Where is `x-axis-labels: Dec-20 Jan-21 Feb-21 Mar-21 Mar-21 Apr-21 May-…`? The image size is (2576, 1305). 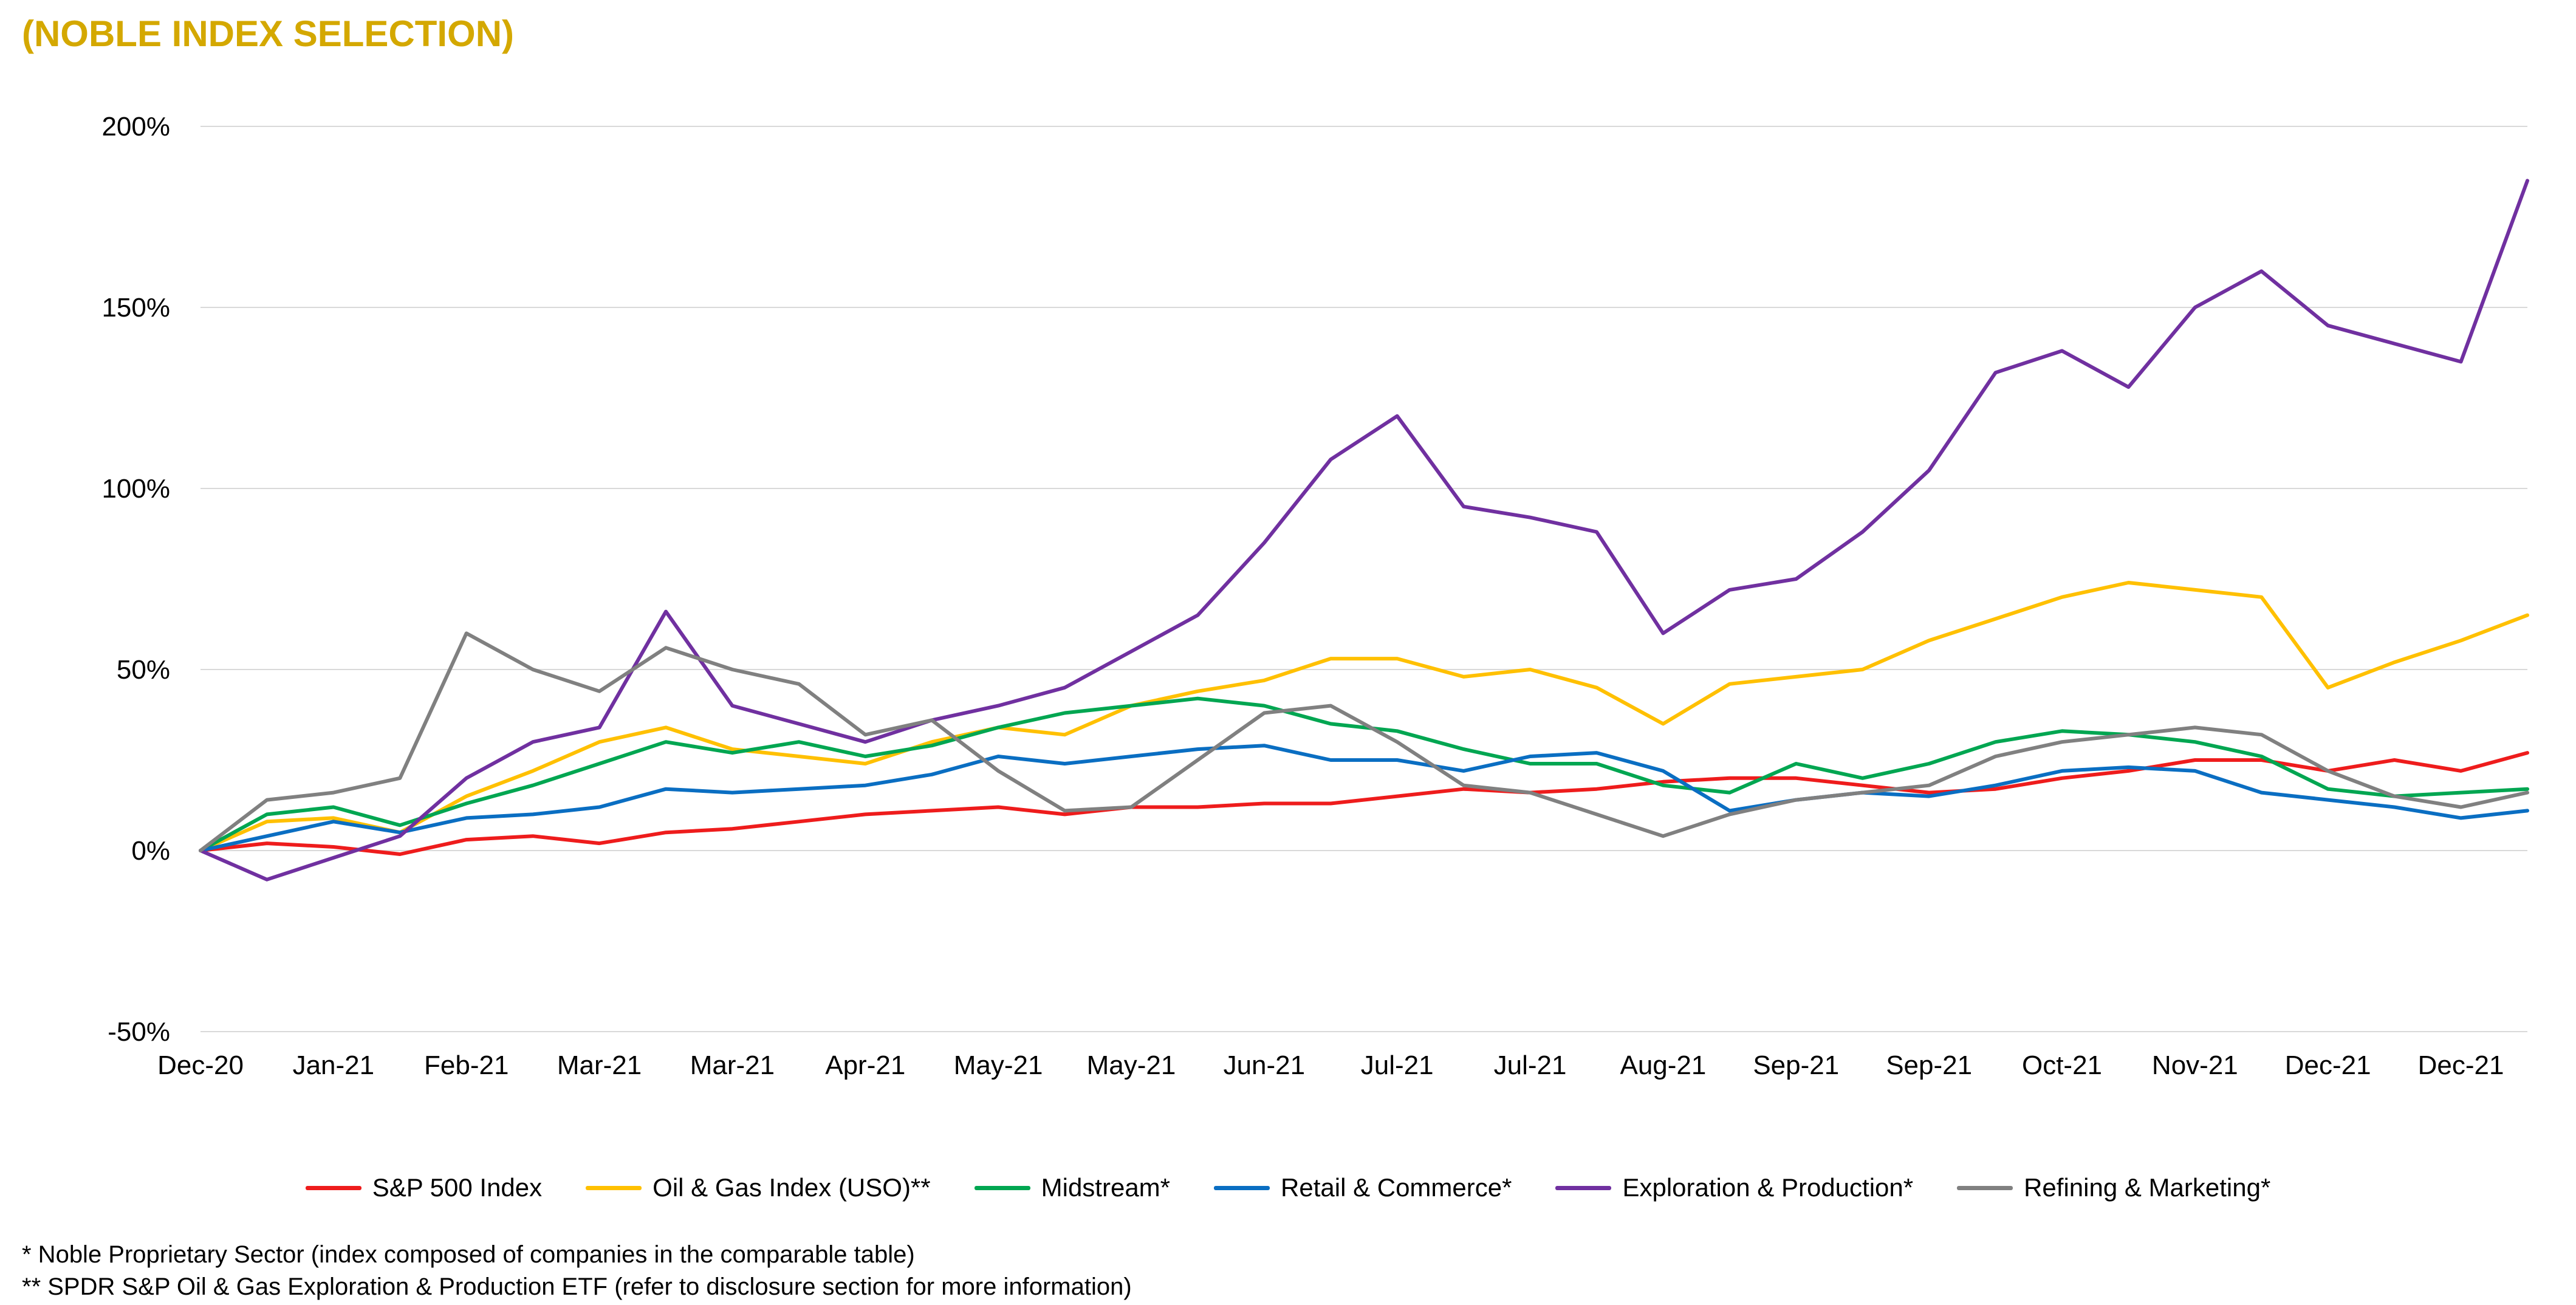 x-axis-labels: Dec-20 Jan-21 Feb-21 Mar-21 Mar-21 Apr-21 May-… is located at coordinates (1330, 1065).